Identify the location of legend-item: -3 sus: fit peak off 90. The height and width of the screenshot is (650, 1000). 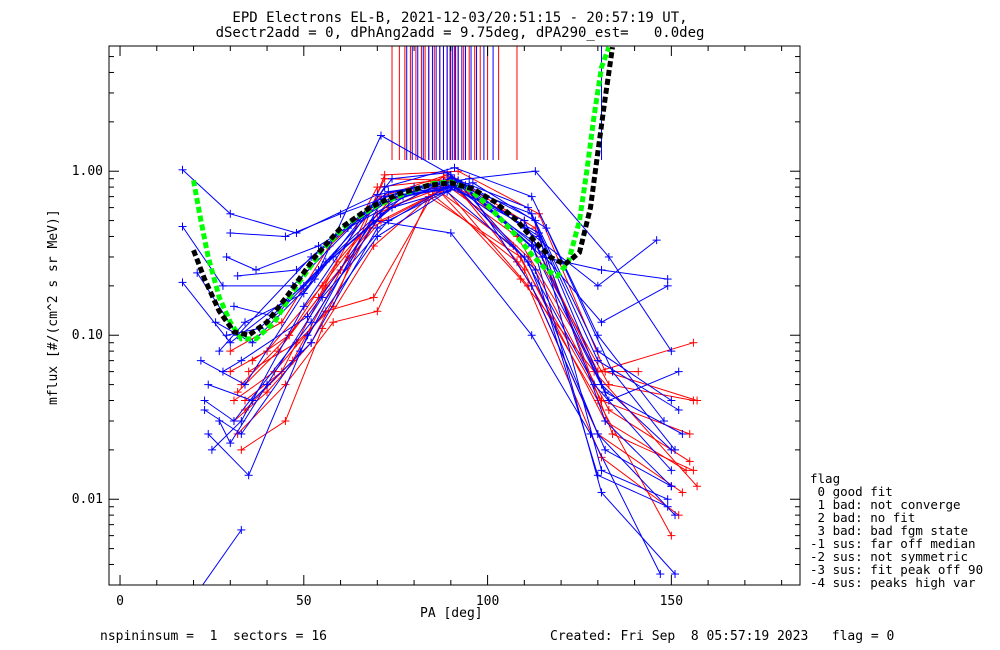
(897, 569).